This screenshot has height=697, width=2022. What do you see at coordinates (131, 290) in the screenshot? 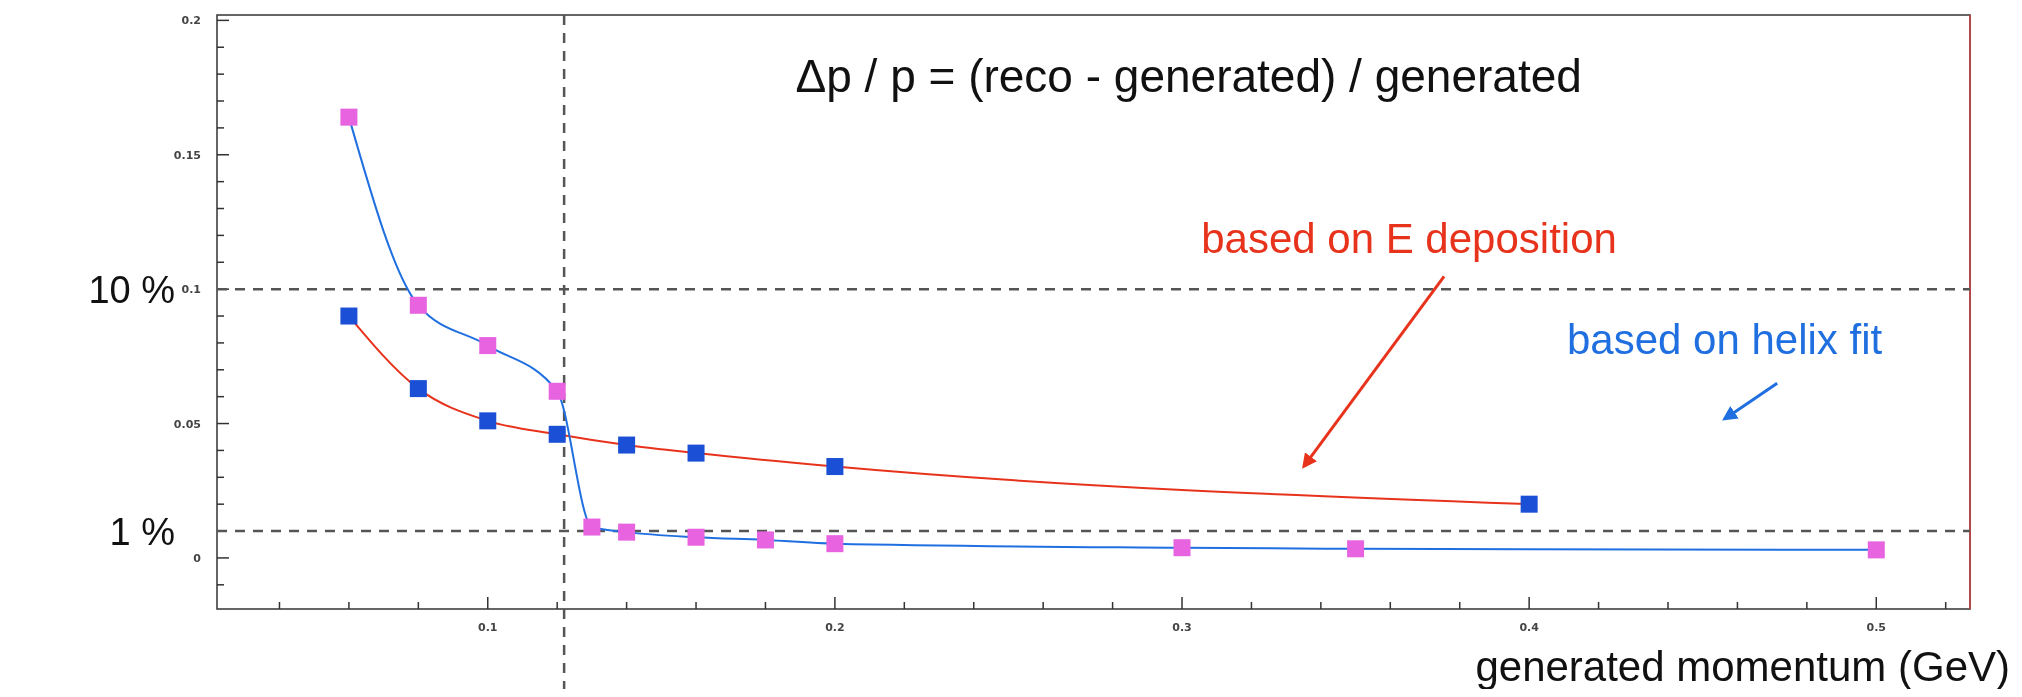
I see `ref-line-label: 10 %` at bounding box center [131, 290].